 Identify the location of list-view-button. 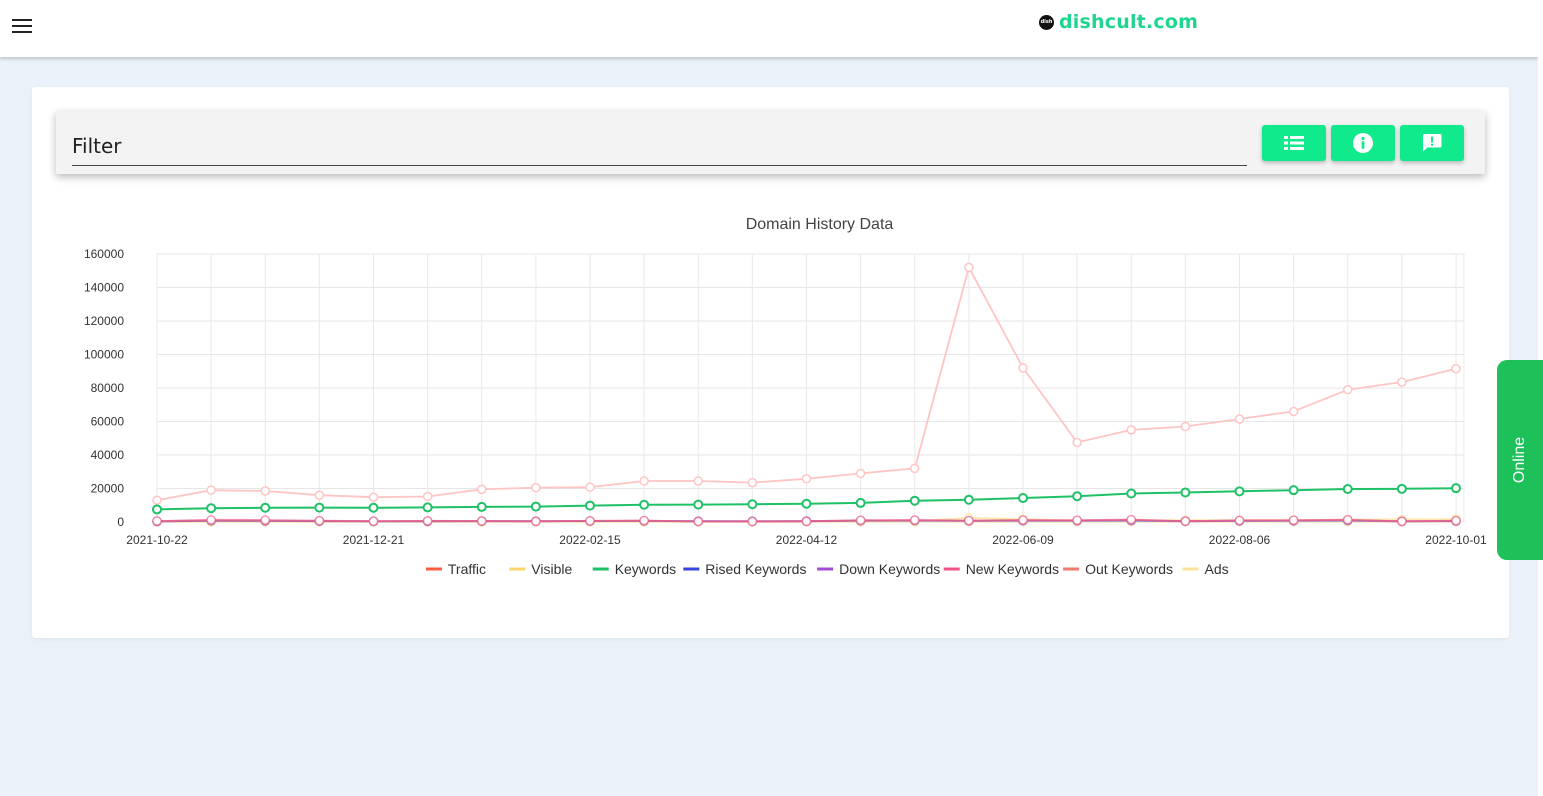
(1294, 143).